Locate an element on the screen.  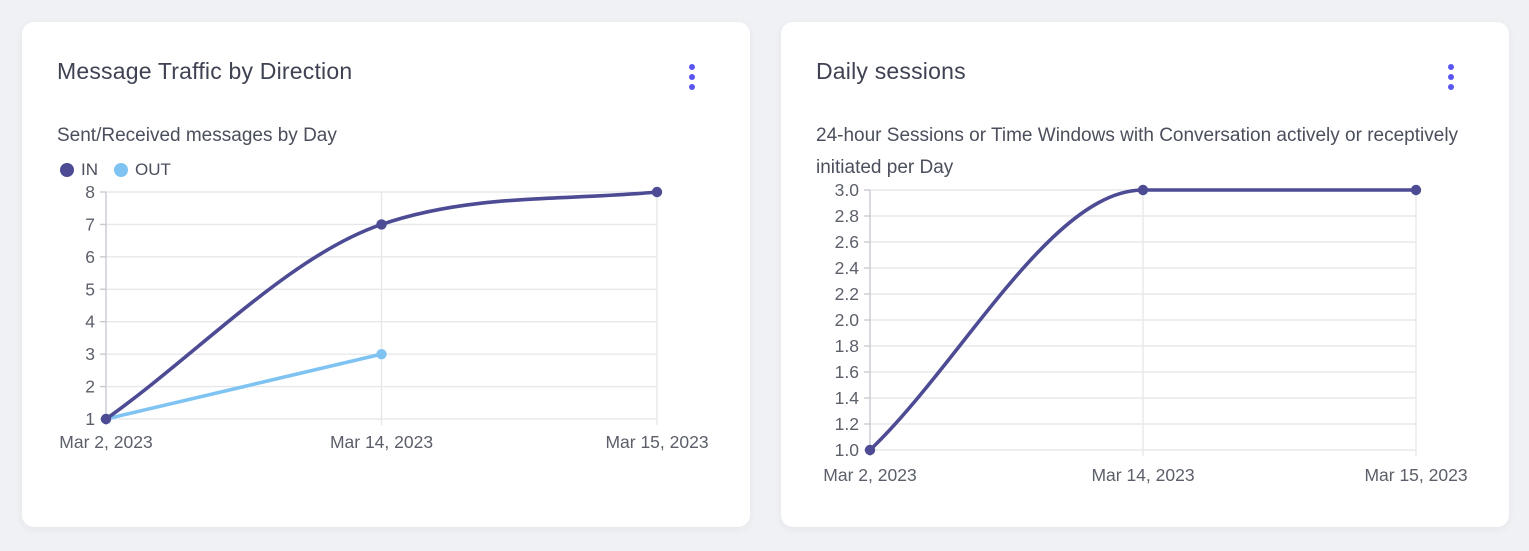
svg-text: 6 is located at coordinates (90, 257).